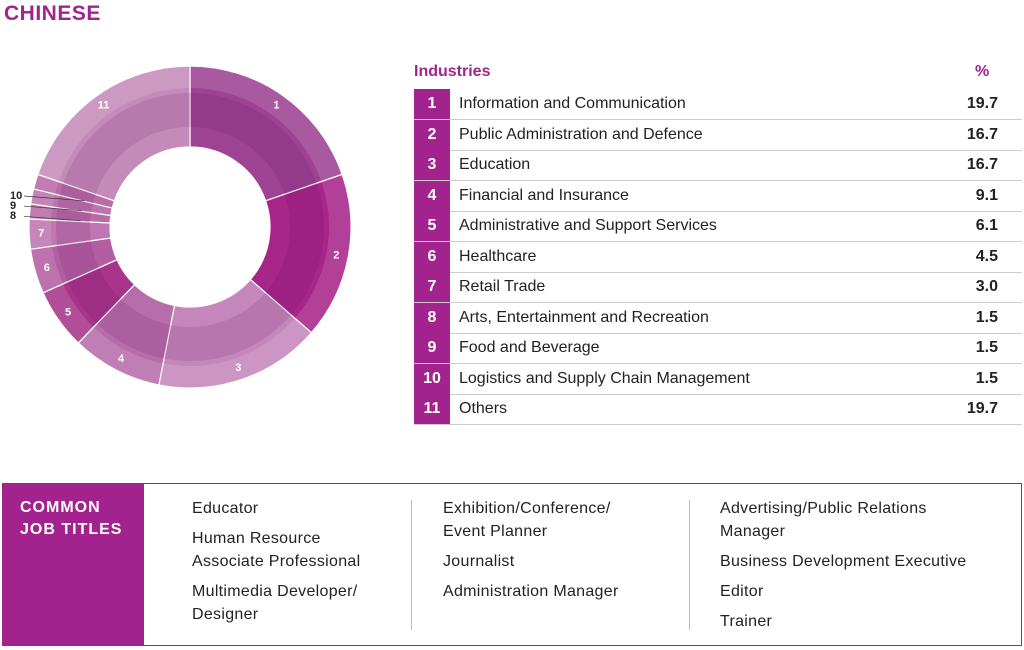 This screenshot has height=650, width=1024. Describe the element at coordinates (276, 106) in the screenshot. I see `slice-label: 1` at that location.